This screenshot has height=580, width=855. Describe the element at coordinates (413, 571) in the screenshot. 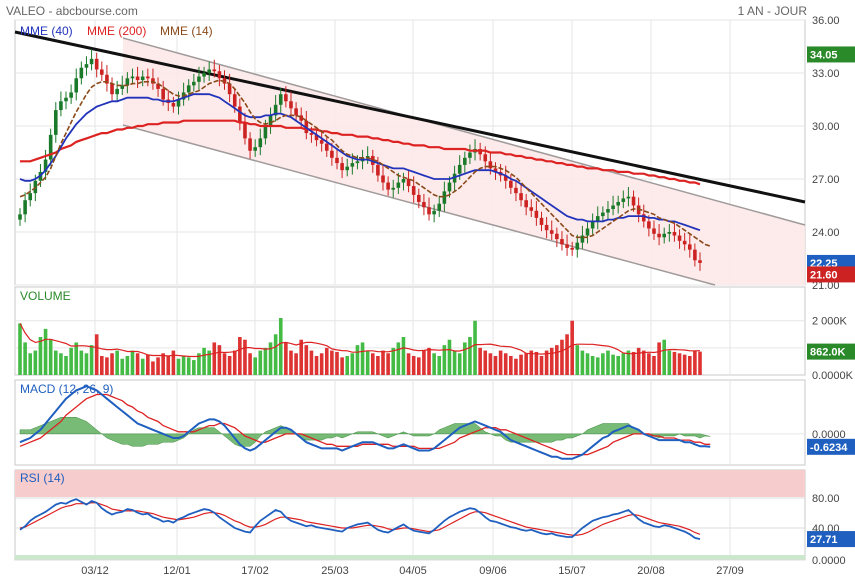

I see `x-tick-label: 04/05` at that location.